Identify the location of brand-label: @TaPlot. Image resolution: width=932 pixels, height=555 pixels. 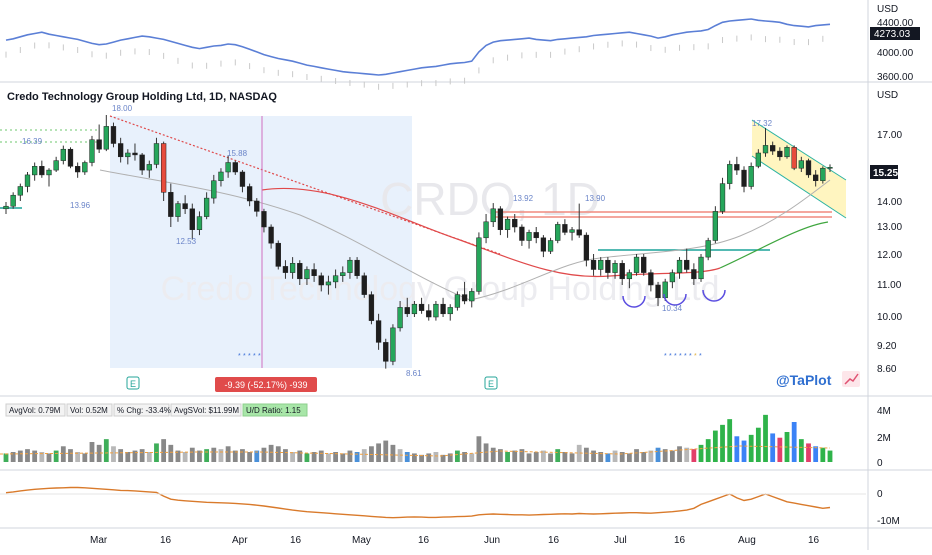
(804, 380).